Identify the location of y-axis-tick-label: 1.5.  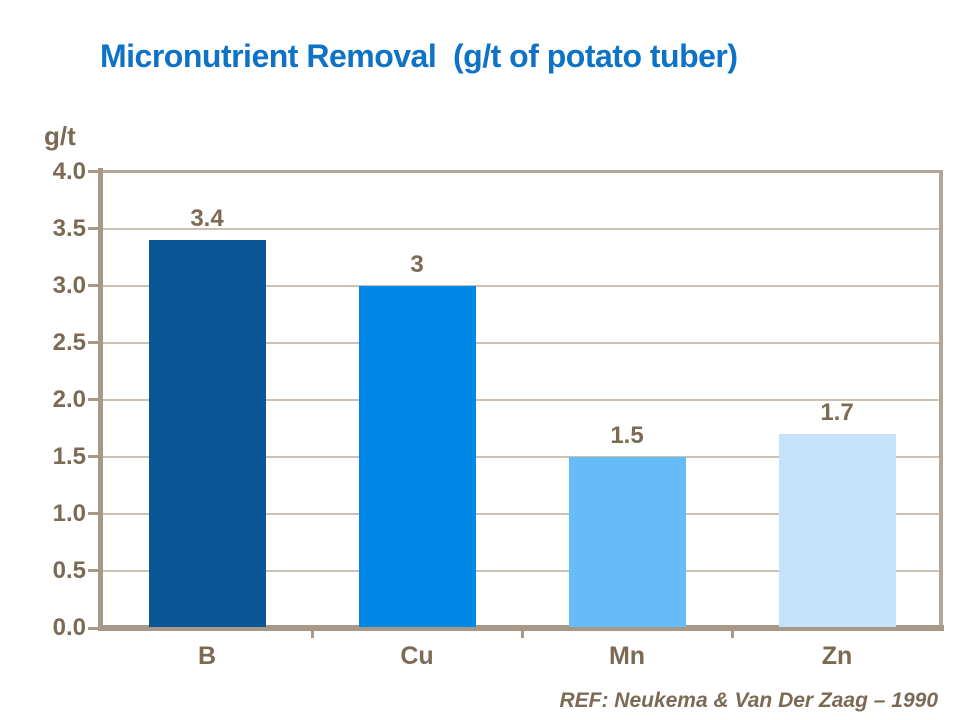
(69, 456).